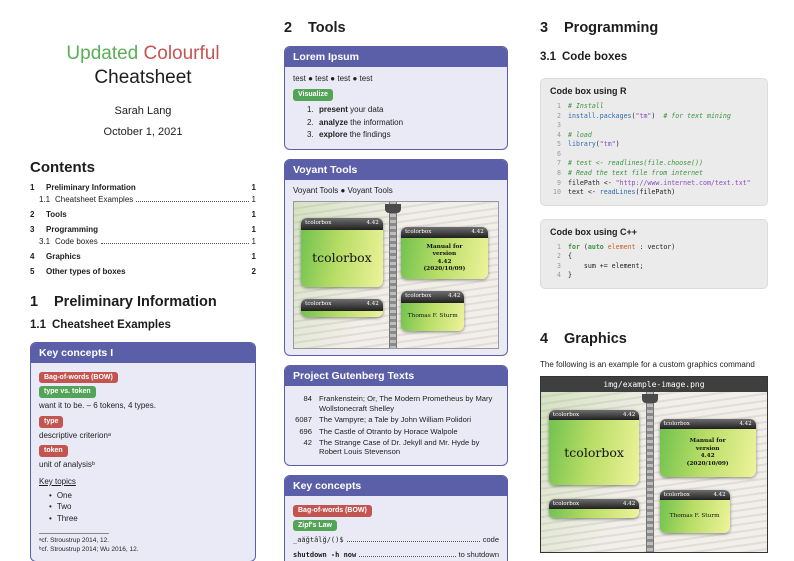  What do you see at coordinates (253, 271) in the screenshot?
I see `toc-page: 2` at bounding box center [253, 271].